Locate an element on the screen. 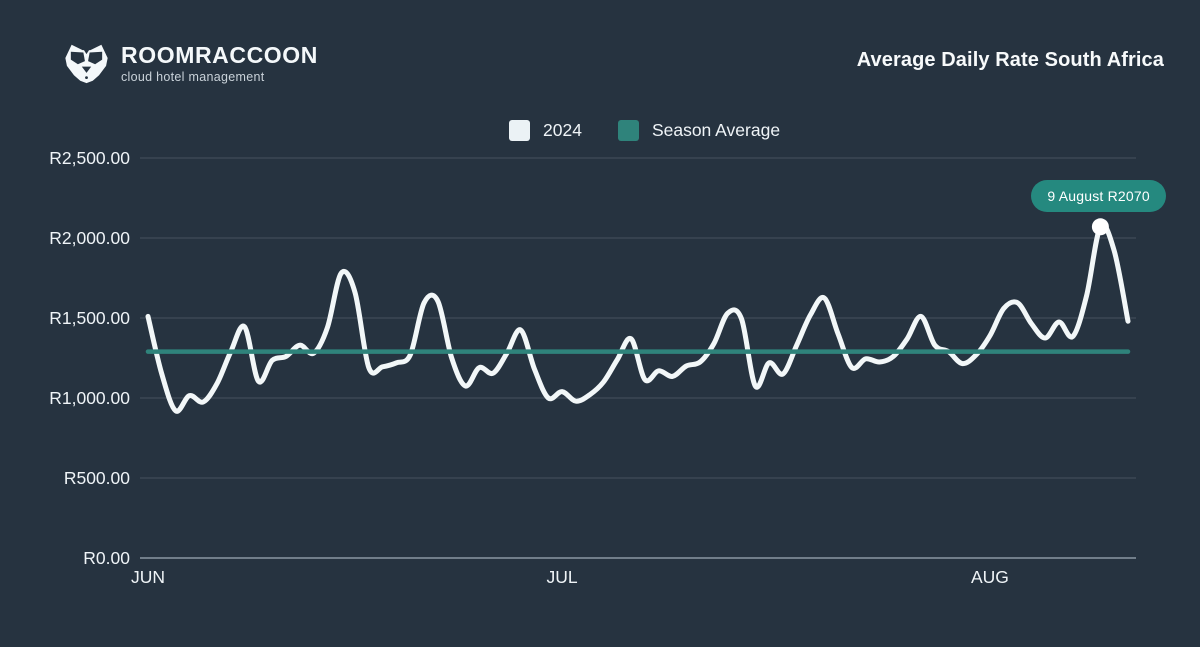 This screenshot has width=1200, height=647. x-axis-label: JUN is located at coordinates (148, 577).